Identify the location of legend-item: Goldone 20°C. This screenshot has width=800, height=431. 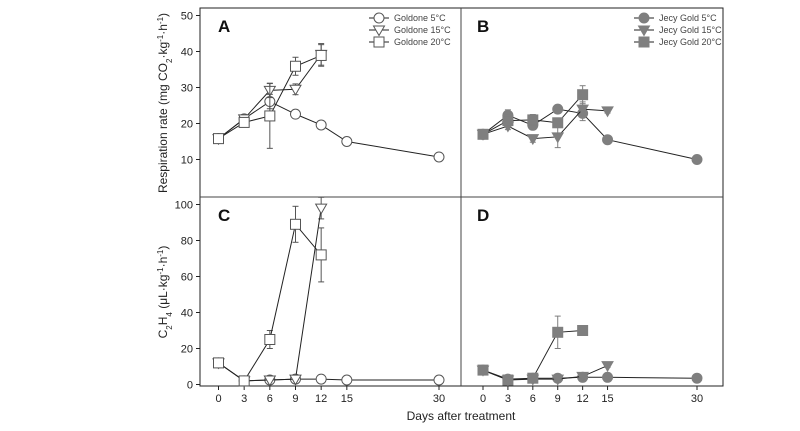
(410, 42).